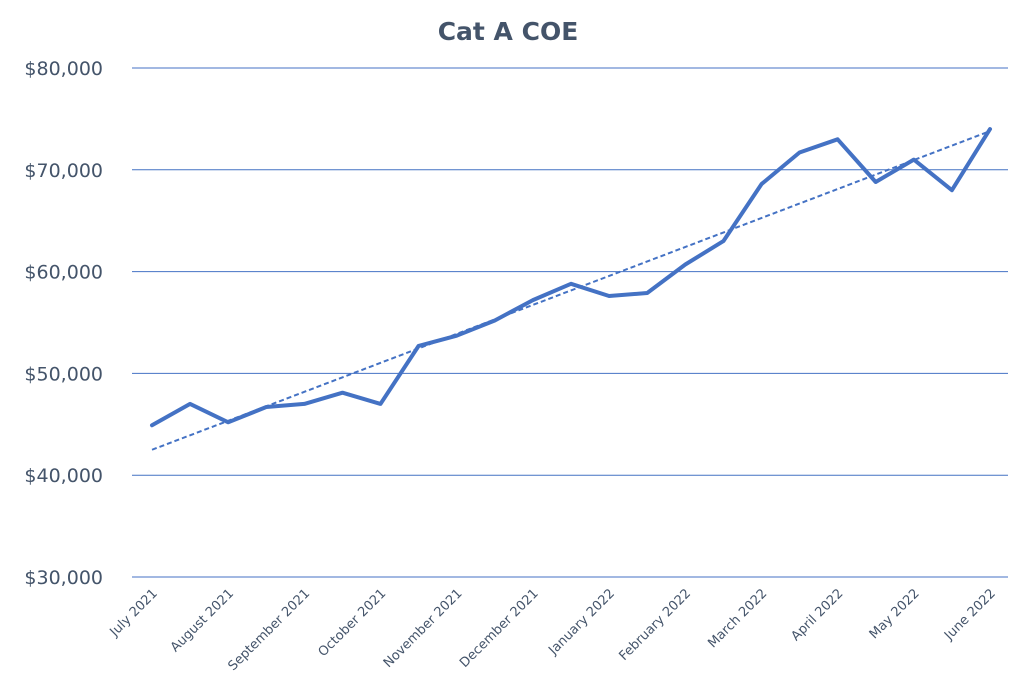  What do you see at coordinates (269, 630) in the screenshot?
I see `x-tick-label: September 2021` at bounding box center [269, 630].